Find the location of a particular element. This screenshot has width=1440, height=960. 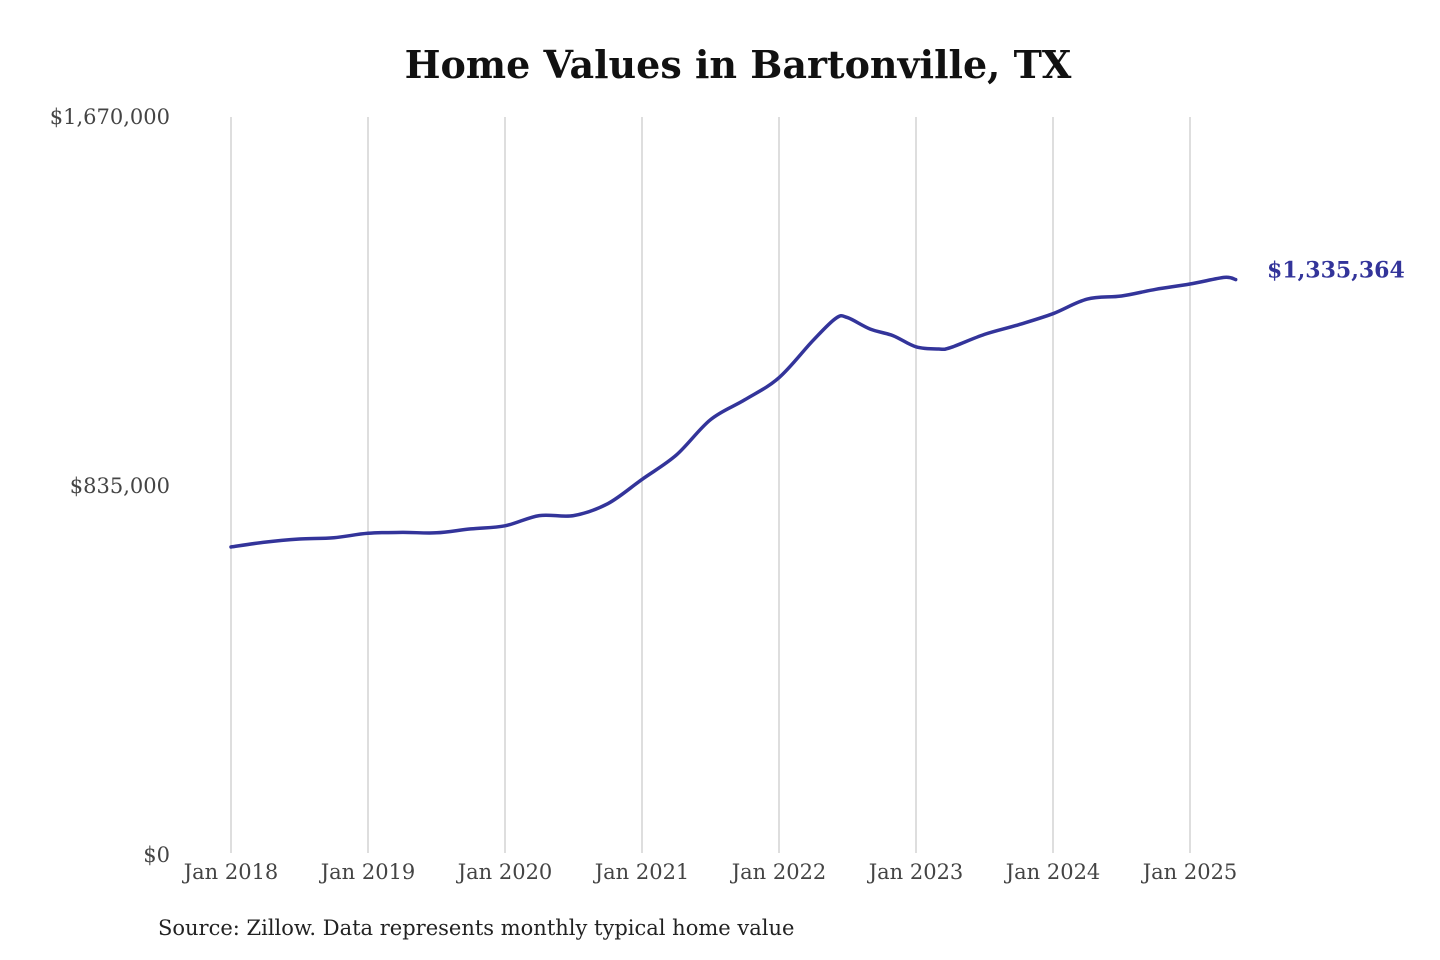

x-tick-label: Jan 2019 is located at coordinates (367, 872).